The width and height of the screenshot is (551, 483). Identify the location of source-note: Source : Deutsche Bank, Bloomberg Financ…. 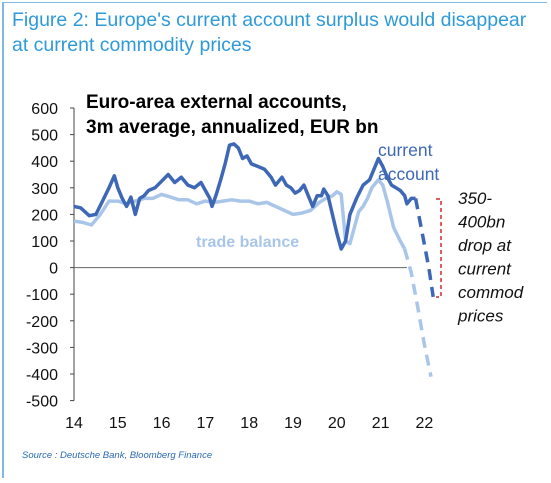
(117, 455).